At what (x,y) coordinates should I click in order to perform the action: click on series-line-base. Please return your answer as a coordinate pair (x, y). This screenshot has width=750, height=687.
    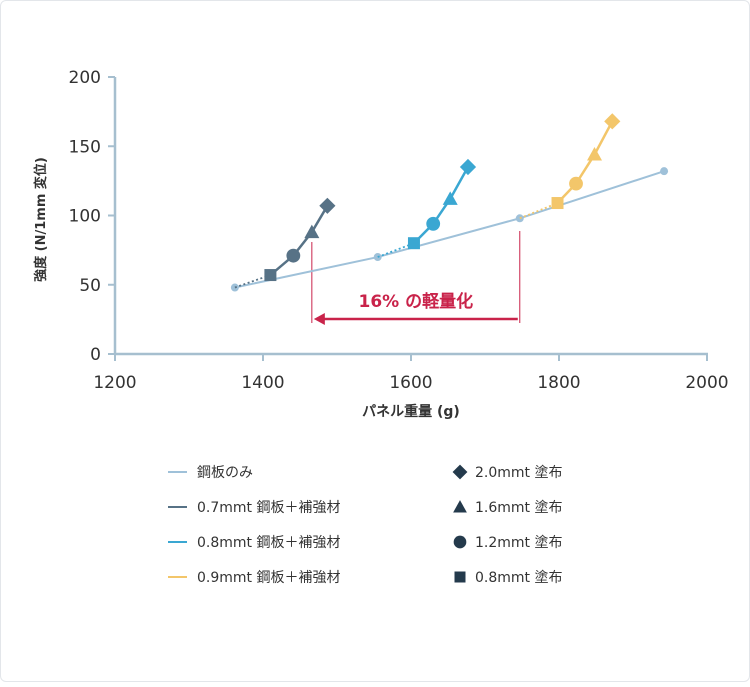
    Looking at the image, I should click on (449, 229).